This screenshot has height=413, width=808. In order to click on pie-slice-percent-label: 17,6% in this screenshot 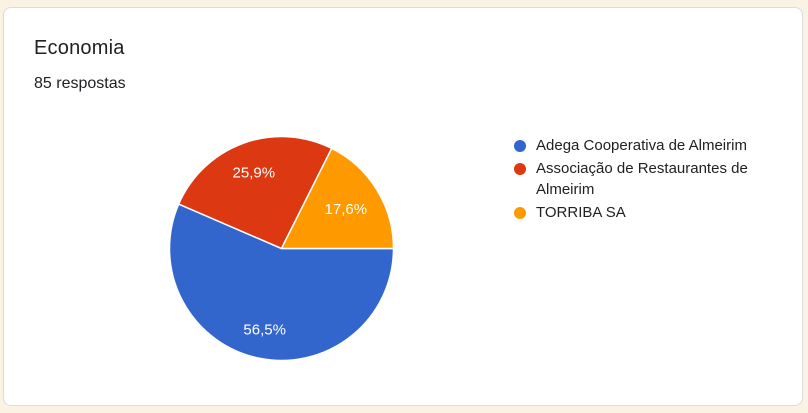, I will do `click(346, 209)`.